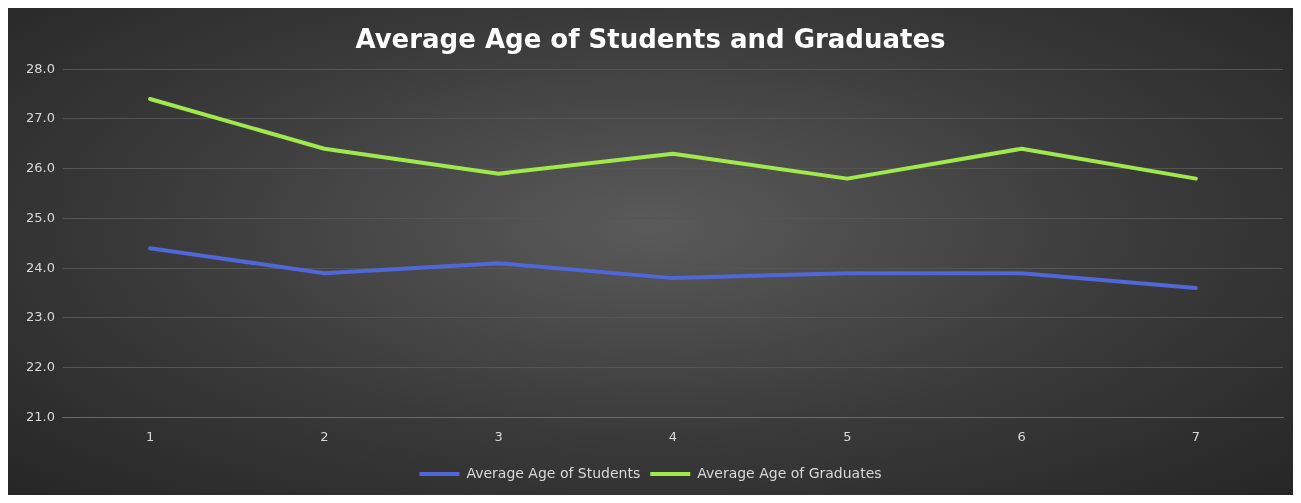 The image size is (1301, 503). Describe the element at coordinates (40, 118) in the screenshot. I see `y-tick-label: 27.0` at that location.